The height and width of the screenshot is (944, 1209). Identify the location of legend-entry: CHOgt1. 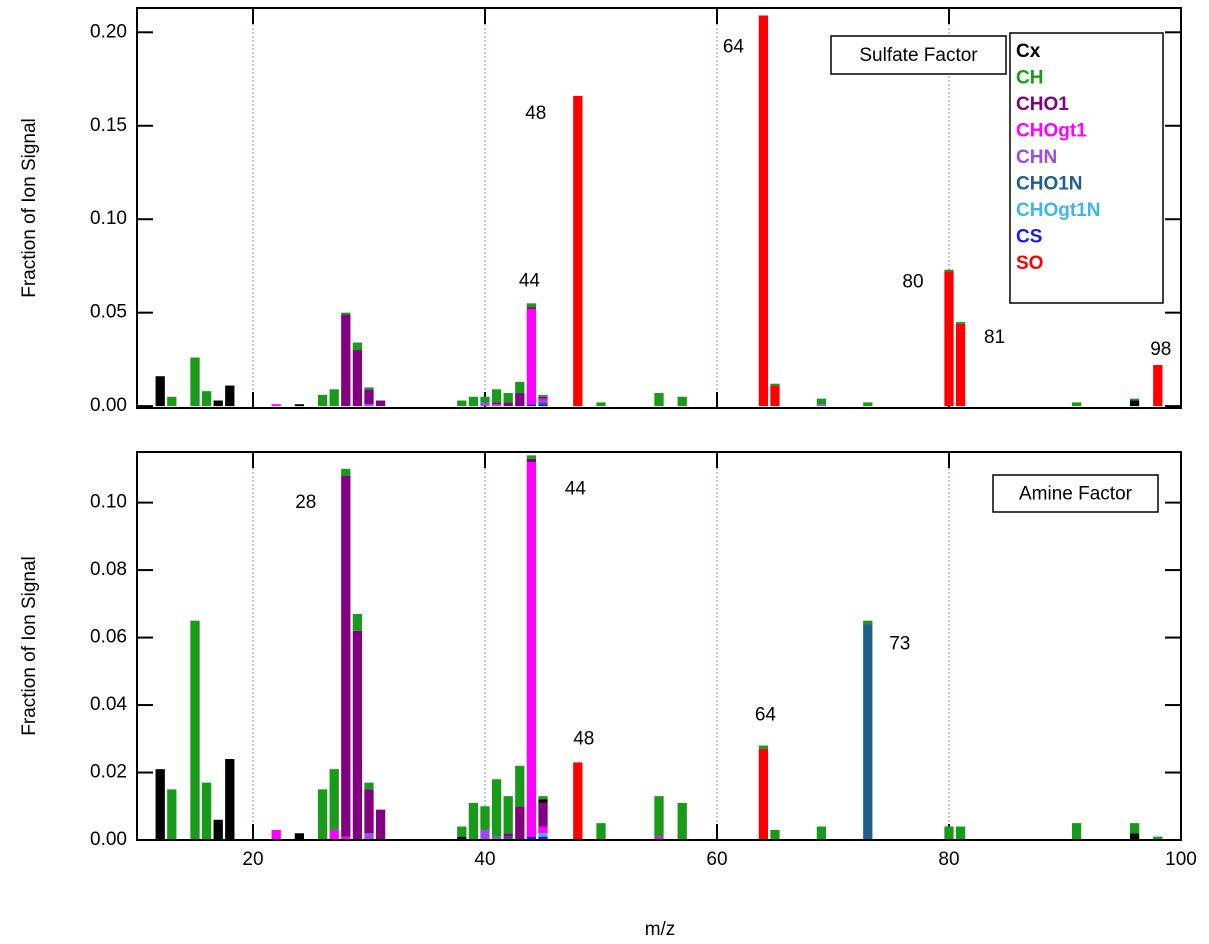
(1051, 131).